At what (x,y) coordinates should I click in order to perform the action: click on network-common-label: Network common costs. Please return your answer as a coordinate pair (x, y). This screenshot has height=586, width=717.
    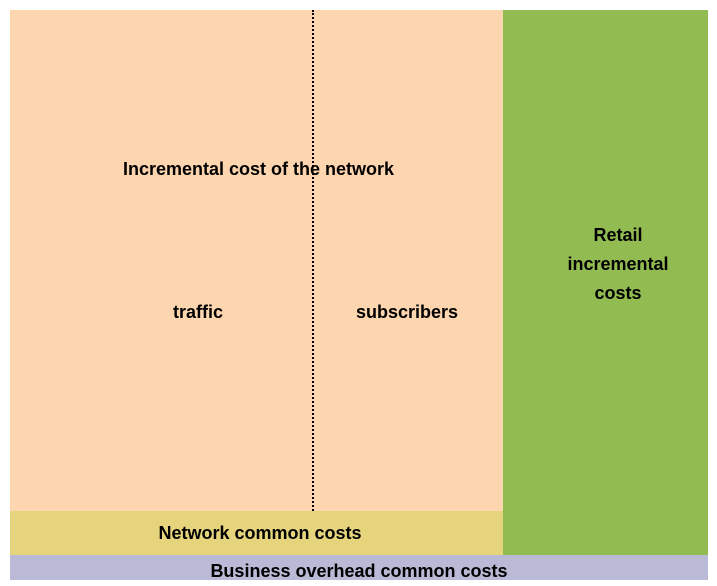
    Looking at the image, I should click on (260, 533).